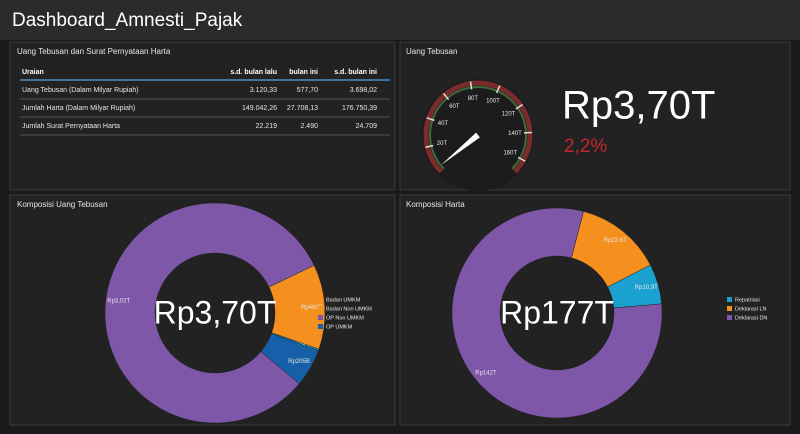 This screenshot has height=434, width=800. Describe the element at coordinates (454, 107) in the screenshot. I see `gauge-tick-label: 60T` at that location.